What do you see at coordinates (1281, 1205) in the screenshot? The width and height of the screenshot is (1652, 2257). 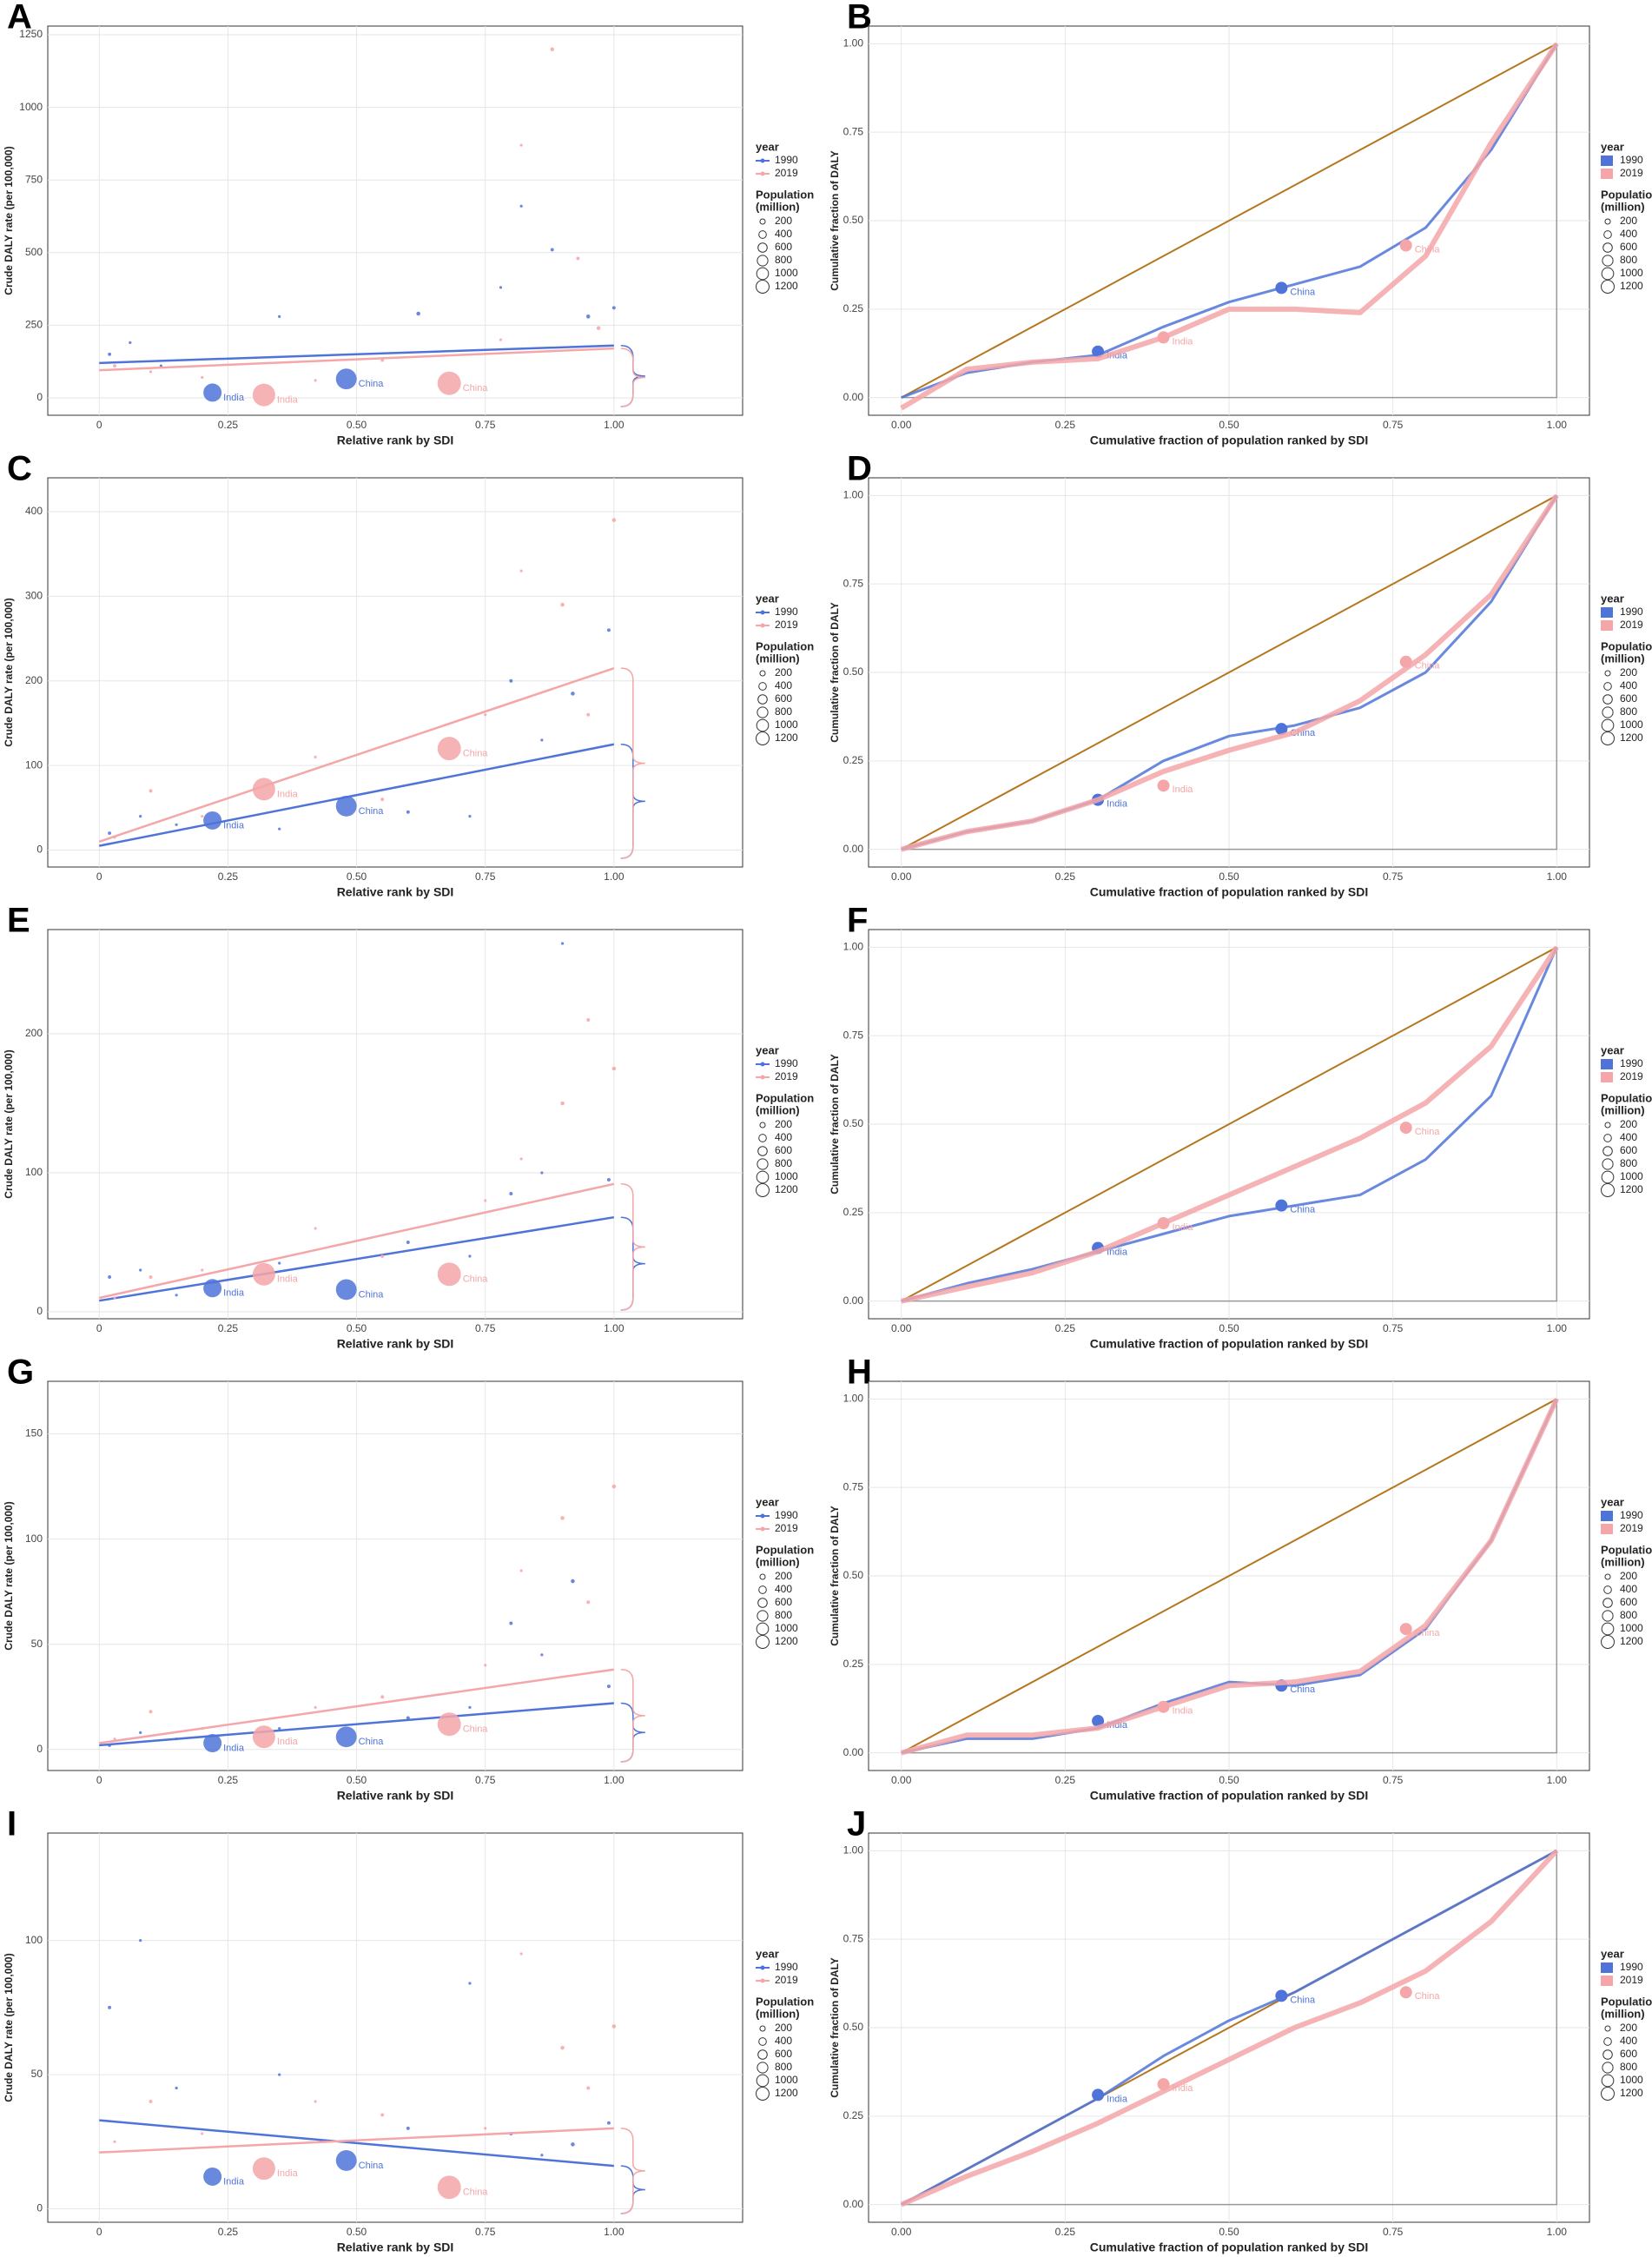 I see `country-point` at bounding box center [1281, 1205].